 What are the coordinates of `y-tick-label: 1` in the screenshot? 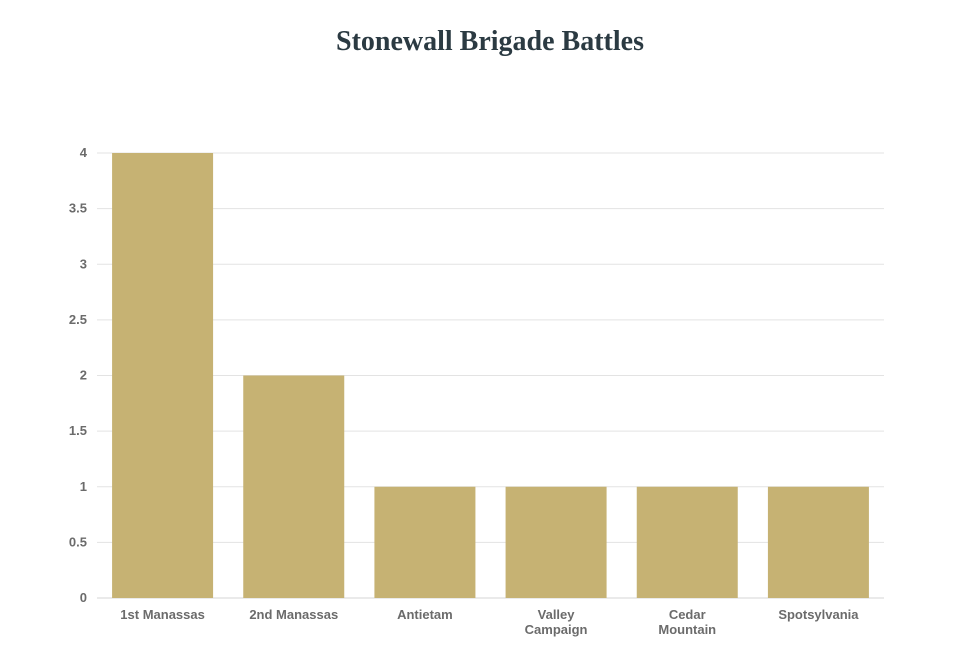 It's located at (83, 486).